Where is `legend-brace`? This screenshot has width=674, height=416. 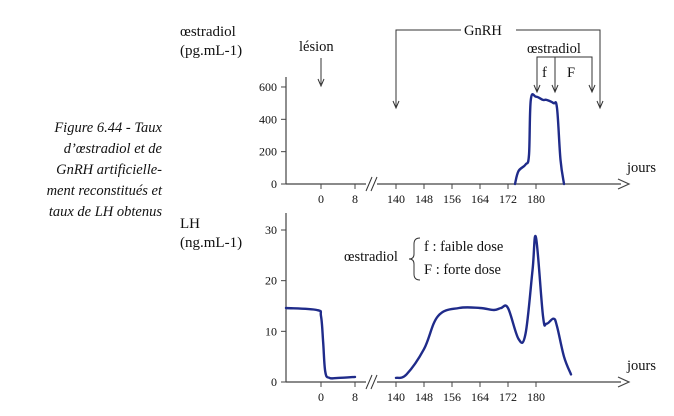 legend-brace is located at coordinates (414, 259).